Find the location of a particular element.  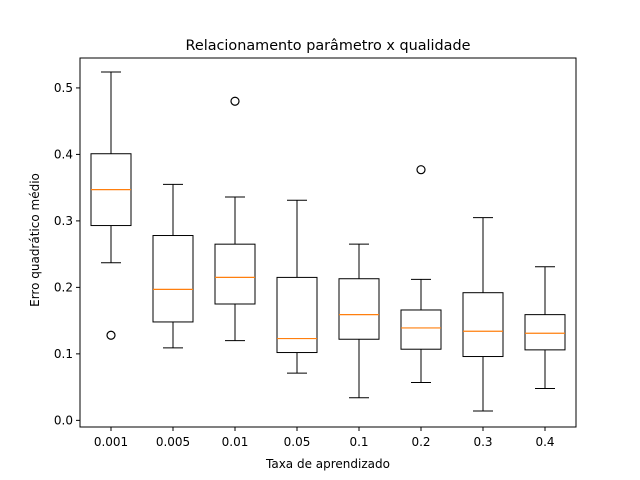

x-tick-label: 0.3 is located at coordinates (482, 442).